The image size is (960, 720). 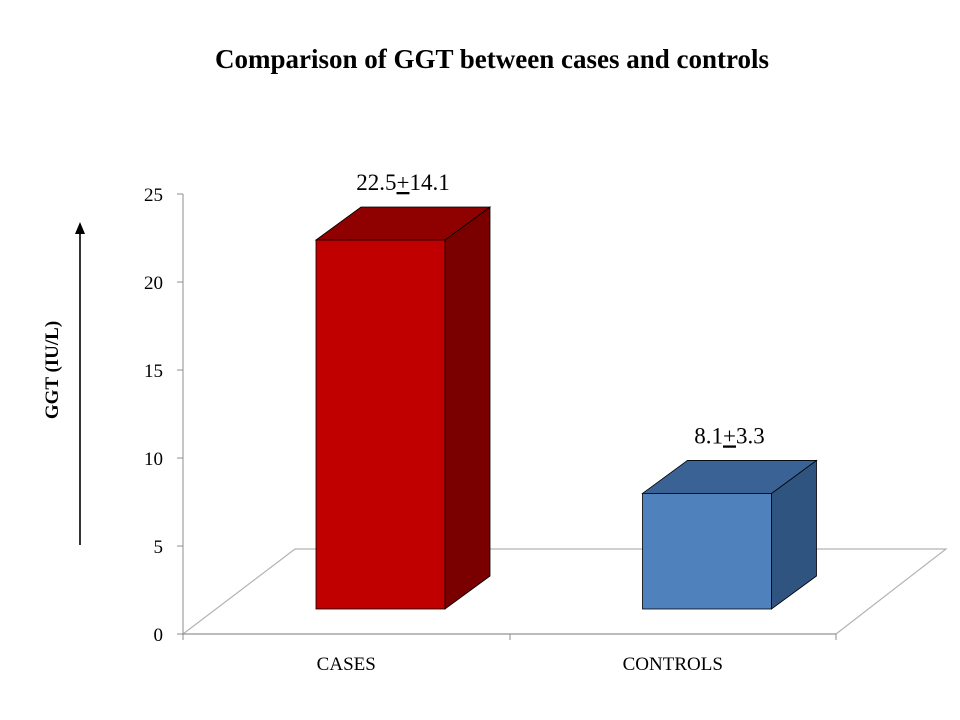 What do you see at coordinates (159, 635) in the screenshot?
I see `y-tick-label: 0` at bounding box center [159, 635].